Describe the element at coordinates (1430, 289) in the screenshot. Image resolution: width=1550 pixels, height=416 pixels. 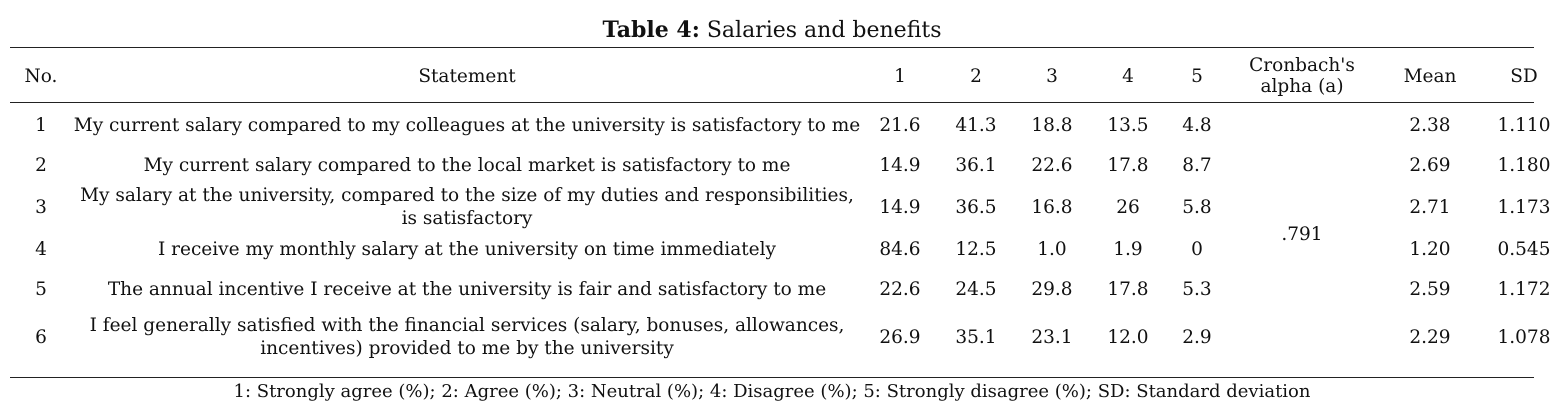
I see `row-mean: 2.59` at that location.